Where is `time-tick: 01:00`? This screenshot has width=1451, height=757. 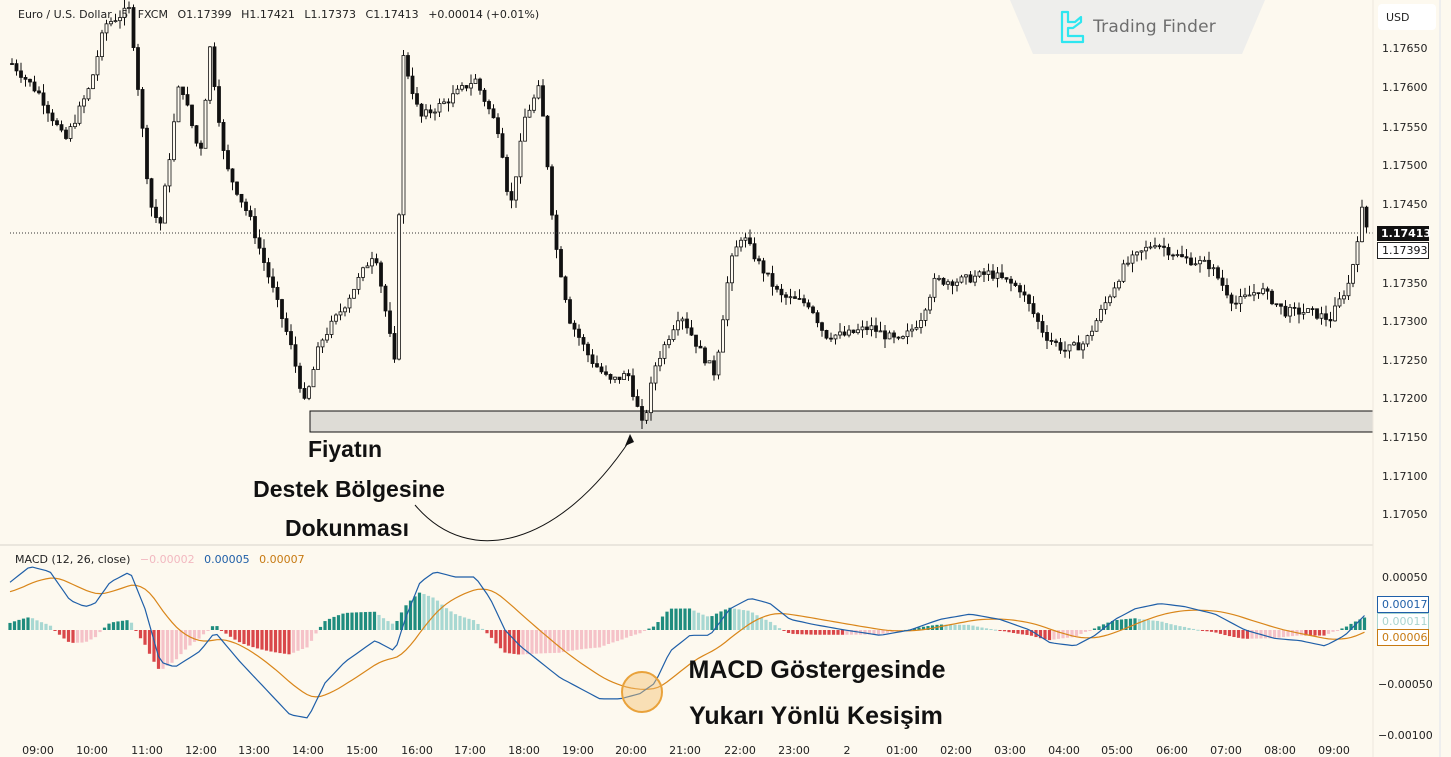
time-tick: 01:00 is located at coordinates (902, 750).